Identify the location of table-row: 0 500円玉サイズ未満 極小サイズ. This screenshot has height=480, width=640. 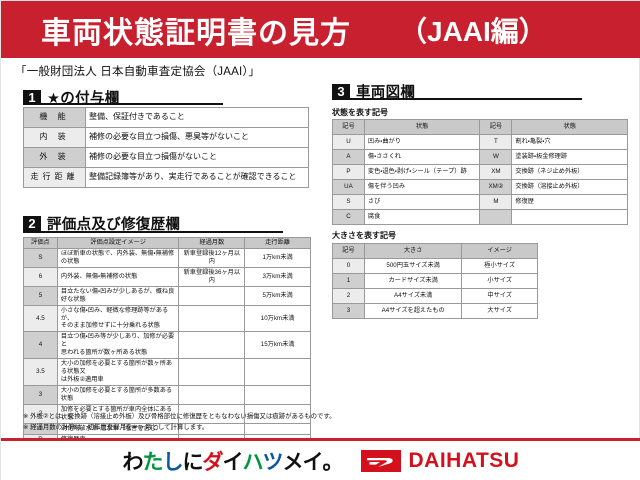
(435, 266).